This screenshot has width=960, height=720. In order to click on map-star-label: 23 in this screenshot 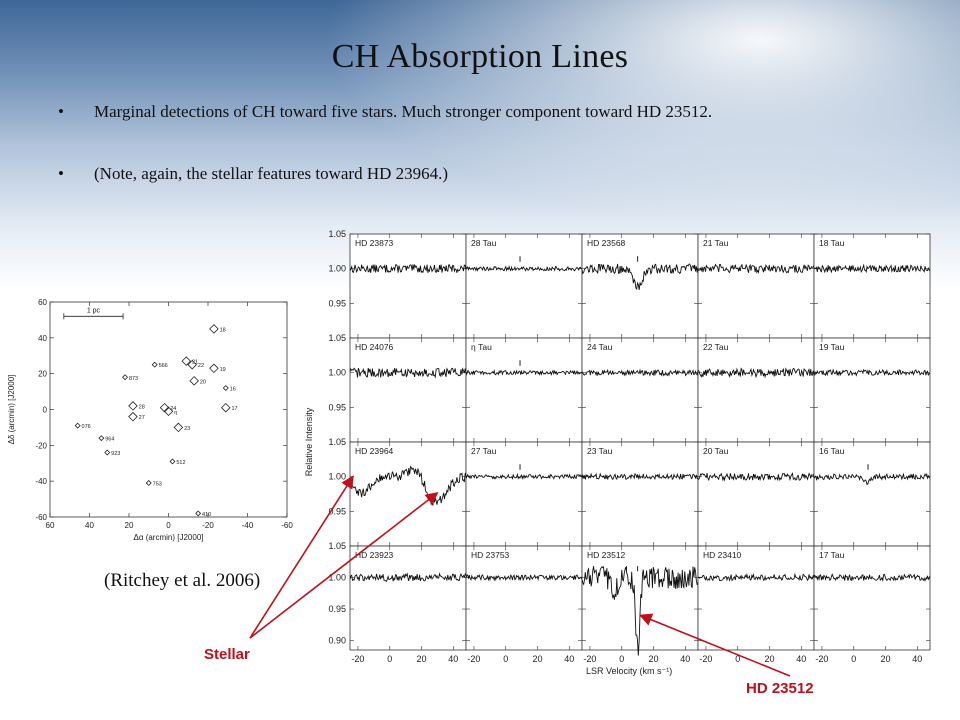, I will do `click(187, 429)`.